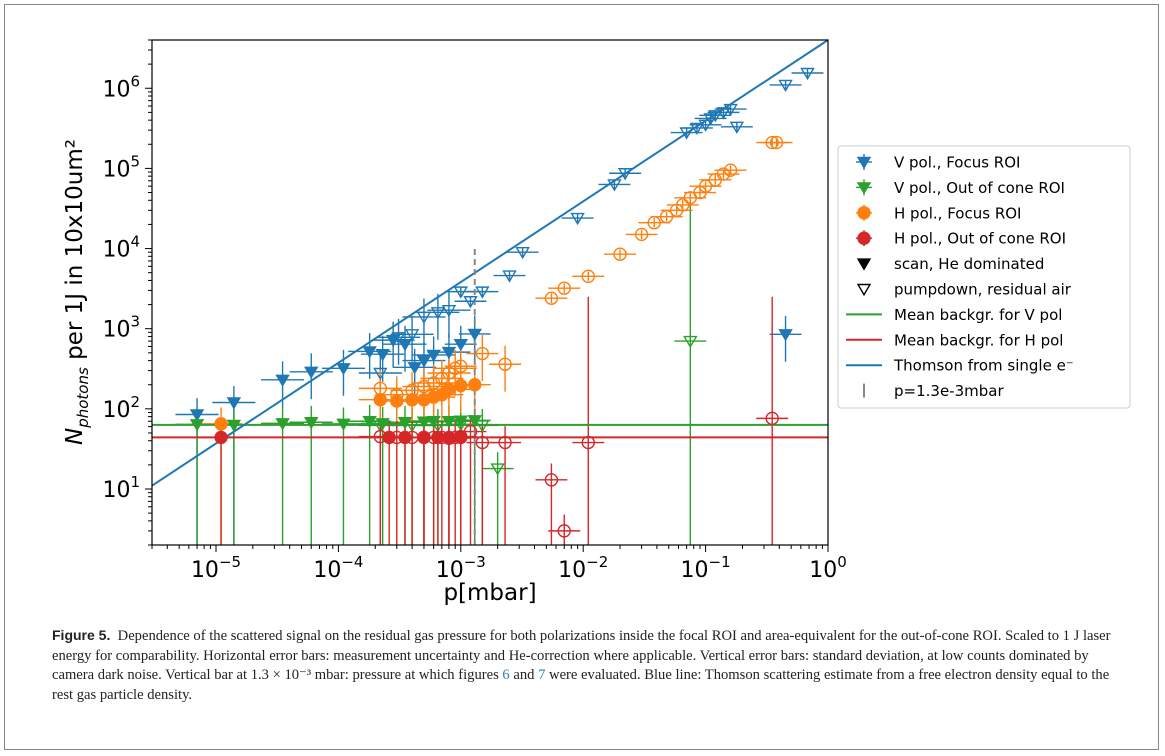 This screenshot has height=756, width=1165. What do you see at coordinates (960, 188) in the screenshot?
I see `legend-entry: V pol., Out of cone ROI` at bounding box center [960, 188].